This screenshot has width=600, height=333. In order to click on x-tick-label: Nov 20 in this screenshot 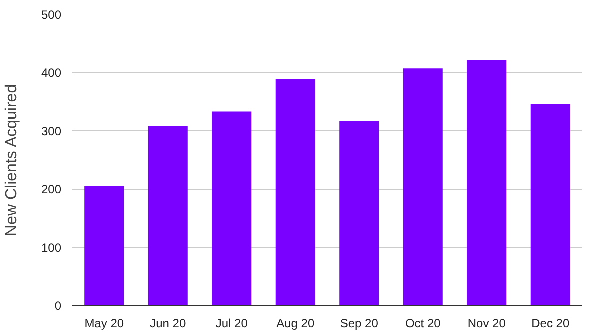, I will do `click(487, 323)`.